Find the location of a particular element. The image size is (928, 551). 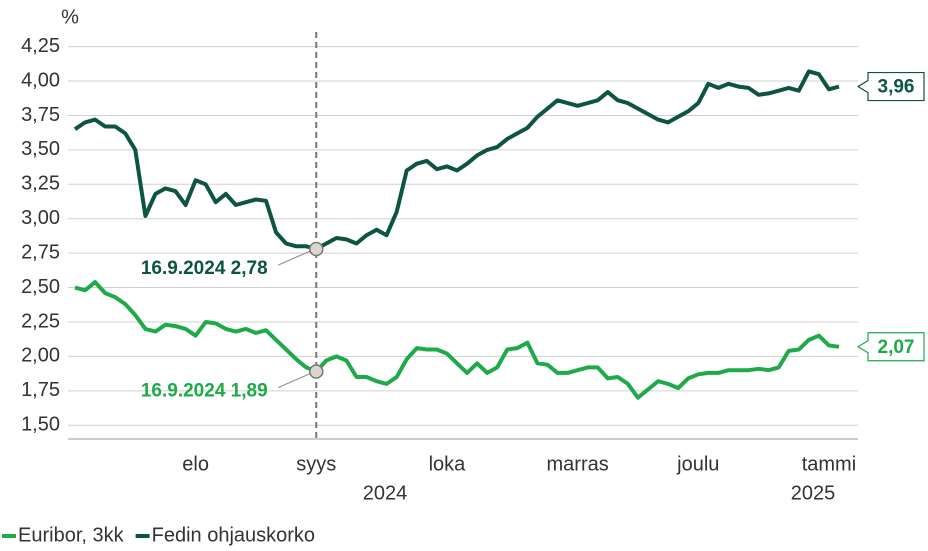

x-tick-label: marras is located at coordinates (578, 464).